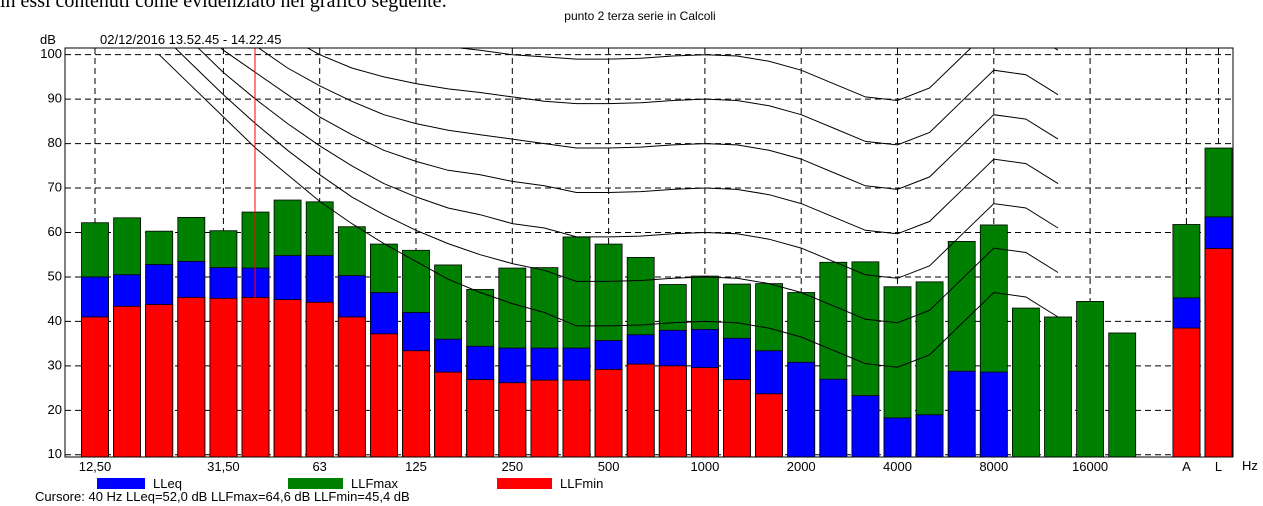 The width and height of the screenshot is (1263, 506). What do you see at coordinates (993, 466) in the screenshot?
I see `x-tick-label: 8000` at bounding box center [993, 466].